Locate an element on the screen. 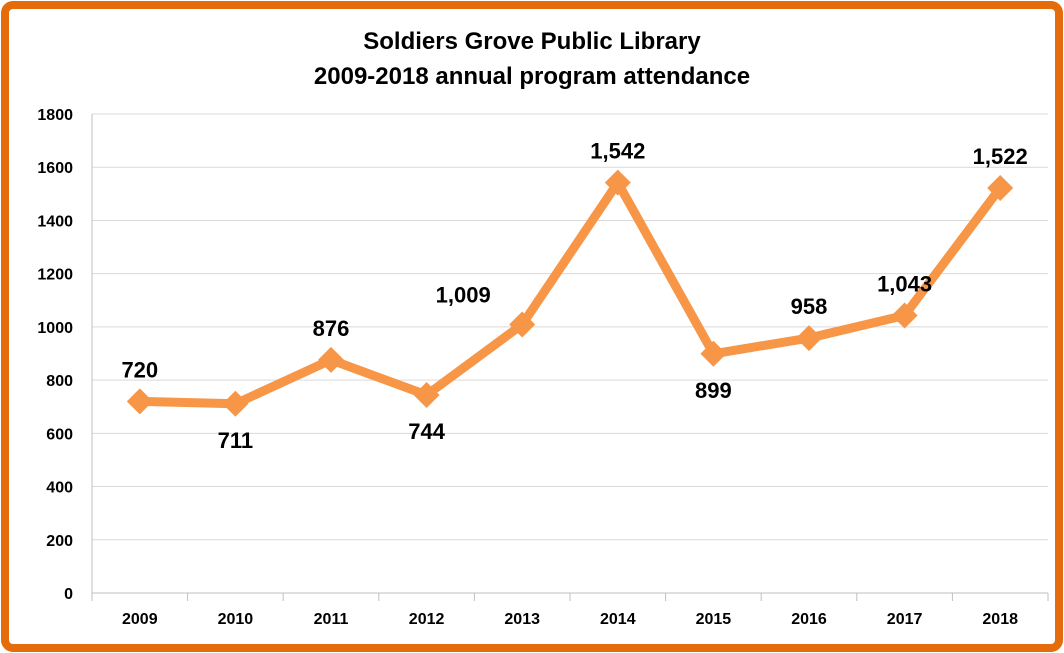 This screenshot has width=1064, height=653. y-tick-label: 600 is located at coordinates (59, 434).